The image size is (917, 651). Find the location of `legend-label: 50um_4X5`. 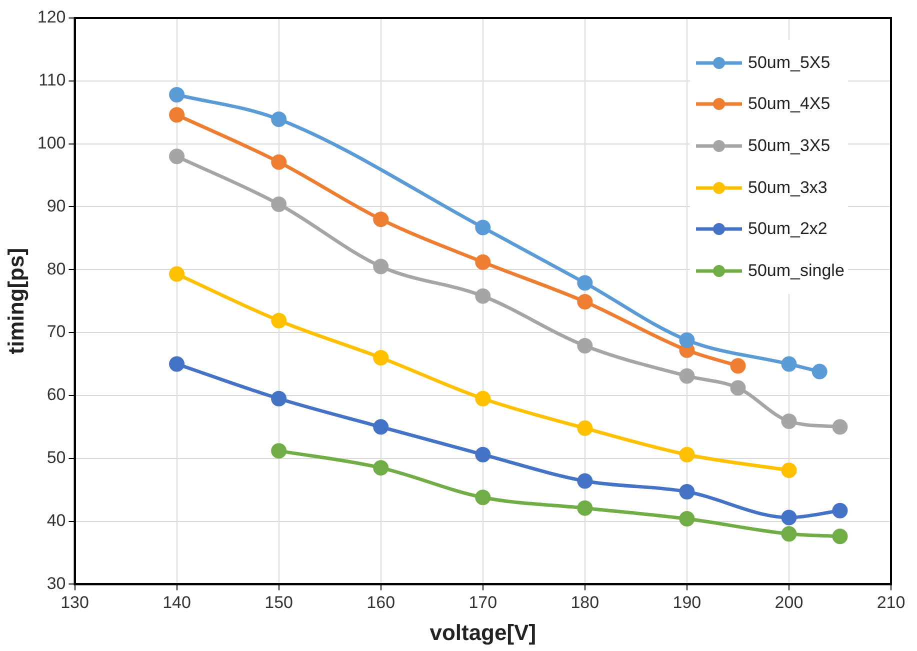

legend-label: 50um_4X5 is located at coordinates (789, 104).